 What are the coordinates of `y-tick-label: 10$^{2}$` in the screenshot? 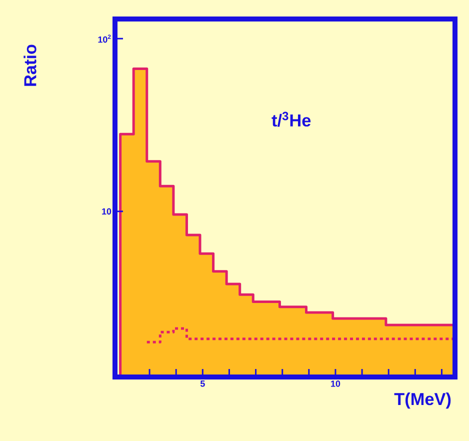 It's located at (104, 38).